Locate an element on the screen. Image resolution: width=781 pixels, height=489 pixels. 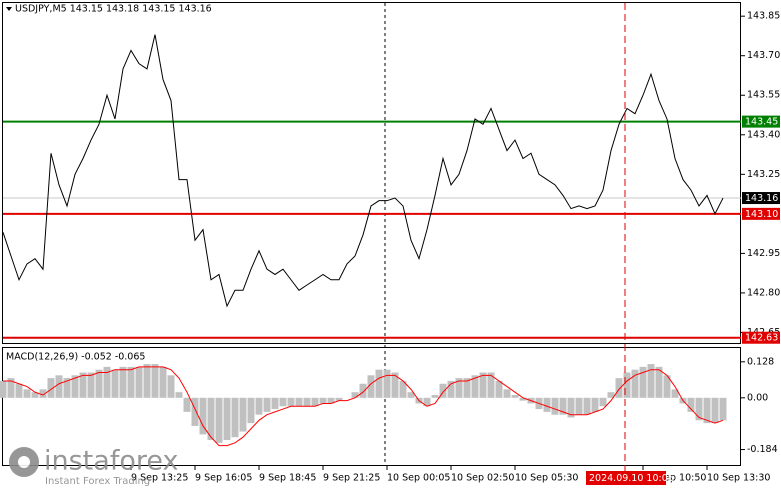
price-title: USDJPY,M5 143.15 143.18 143.15 143.16 is located at coordinates (113, 9).